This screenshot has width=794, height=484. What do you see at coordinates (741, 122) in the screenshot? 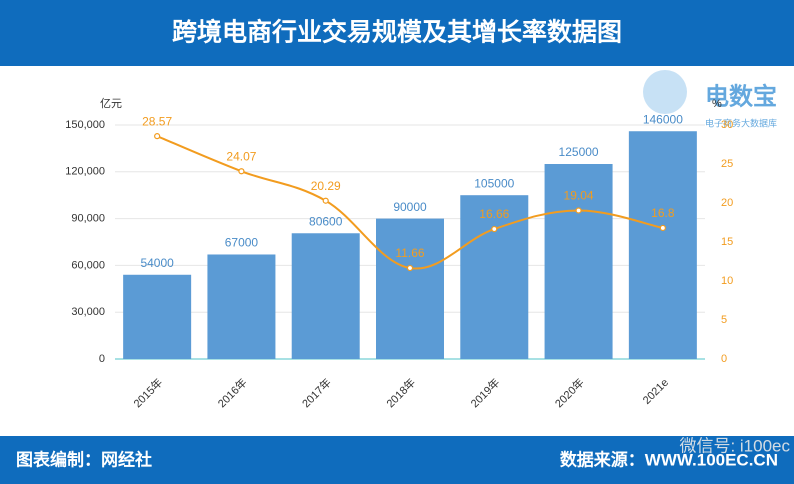
I see `logo-tagline: 电子商务大数据库` at bounding box center [741, 122].